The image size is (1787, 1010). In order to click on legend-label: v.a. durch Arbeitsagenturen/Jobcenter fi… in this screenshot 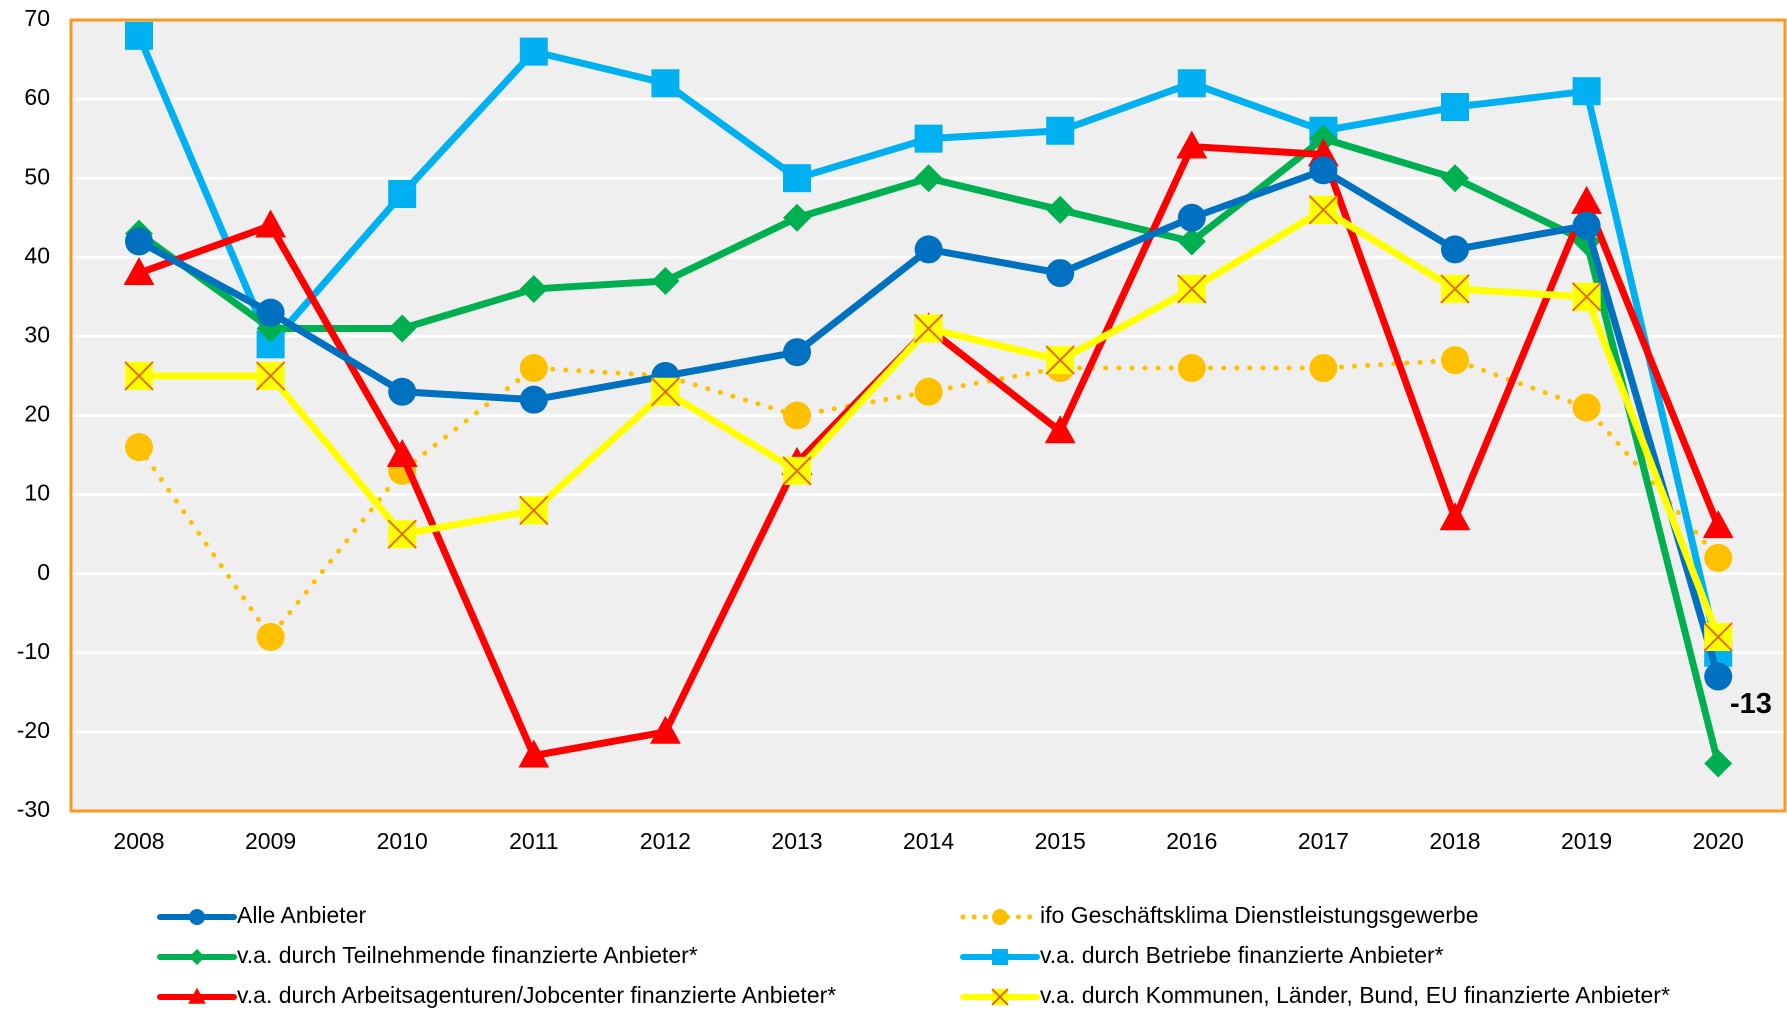, I will do `click(536, 995)`.